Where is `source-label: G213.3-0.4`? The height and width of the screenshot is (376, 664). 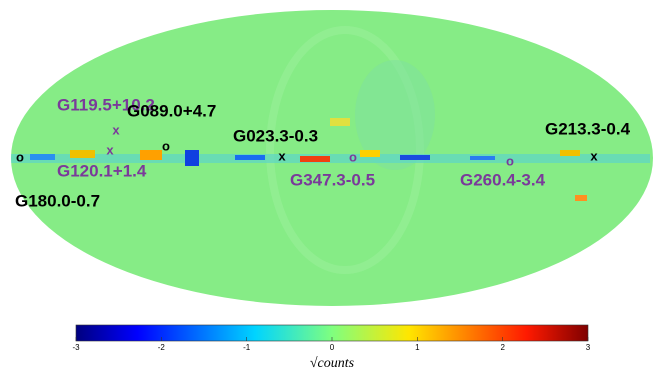
source-label: G213.3-0.4 is located at coordinates (588, 128).